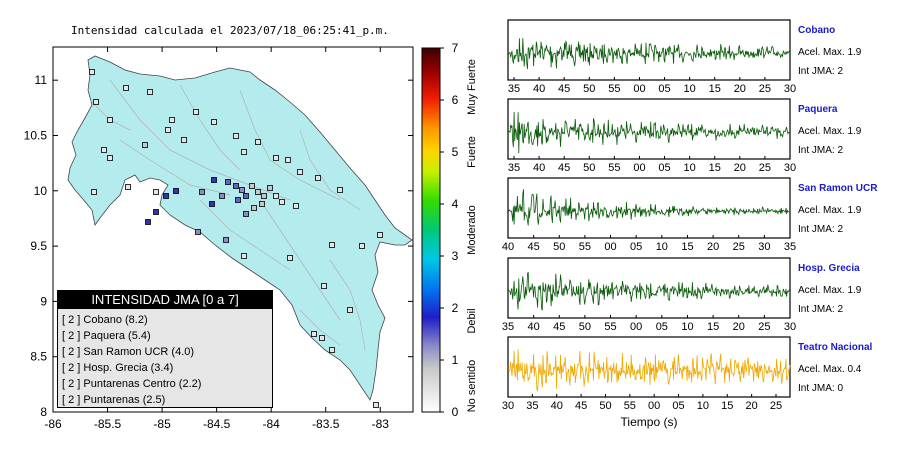  Describe the element at coordinates (43, 301) in the screenshot. I see `lat-tick-label: 9` at that location.